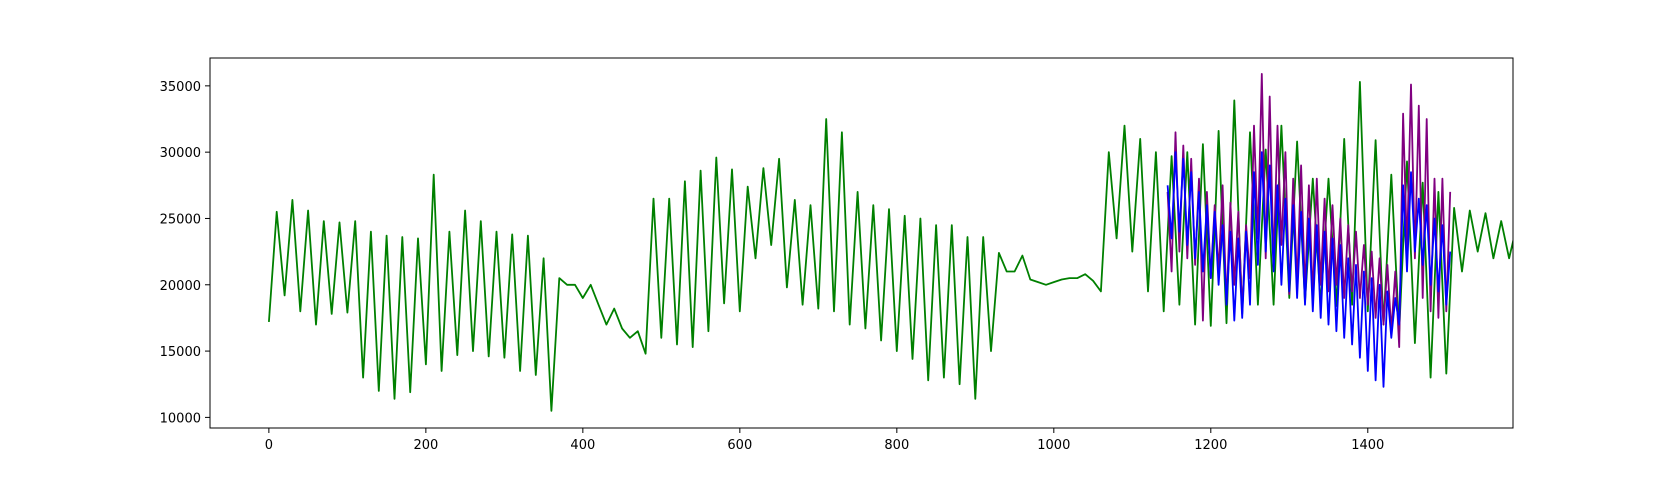 This screenshot has height=480, width=1673. Describe the element at coordinates (269, 445) in the screenshot. I see `x-tick-label: 0` at that location.